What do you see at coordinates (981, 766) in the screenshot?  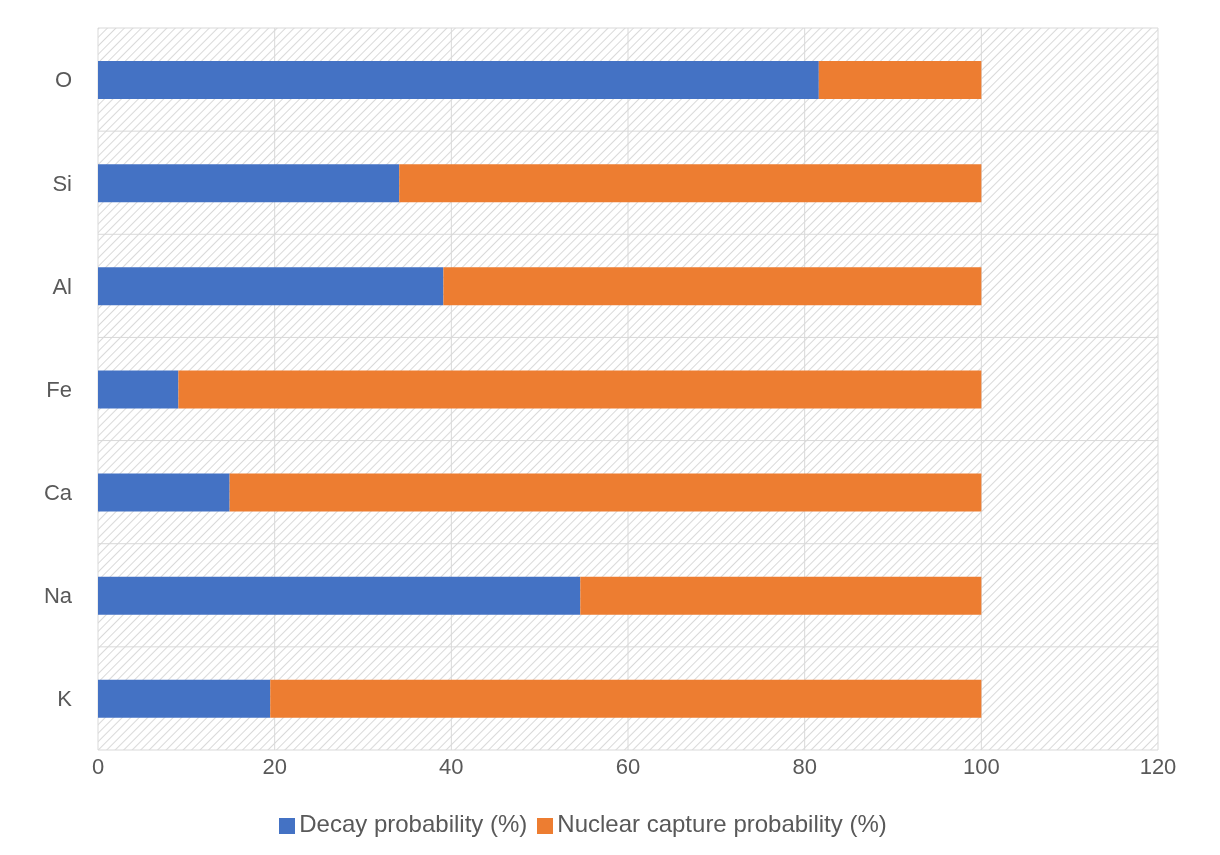 I see `x-tick-label: 100` at bounding box center [981, 766].